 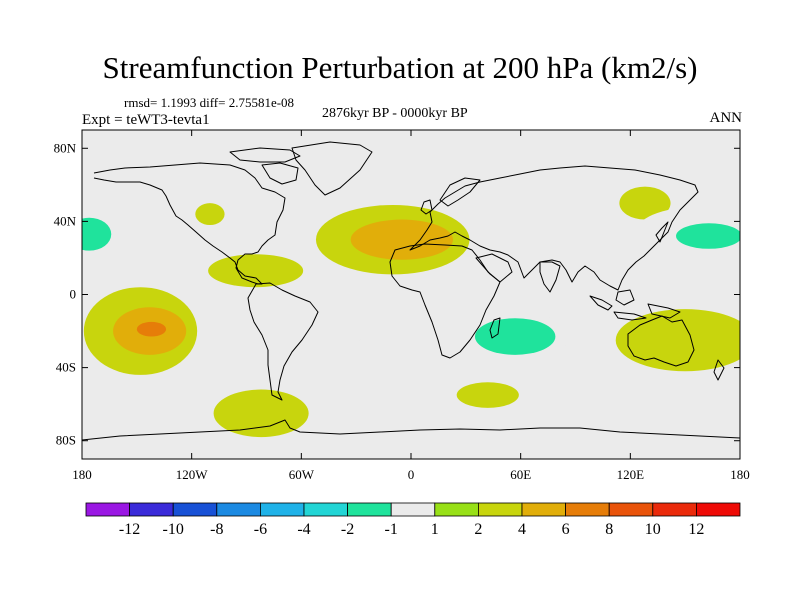 What do you see at coordinates (708, 236) in the screenshot?
I see `anomaly-west-pacific-core` at bounding box center [708, 236].